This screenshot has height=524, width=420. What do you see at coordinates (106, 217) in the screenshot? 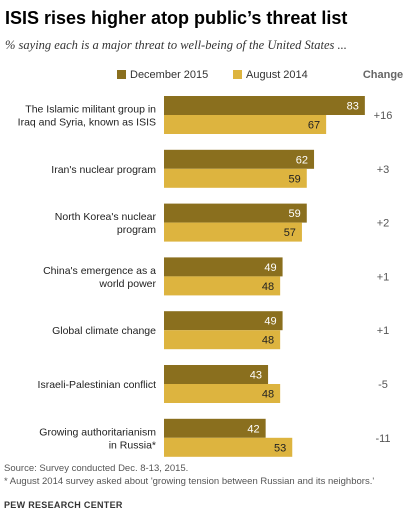
I see `category-label: North Korea's nuclear` at bounding box center [106, 217].